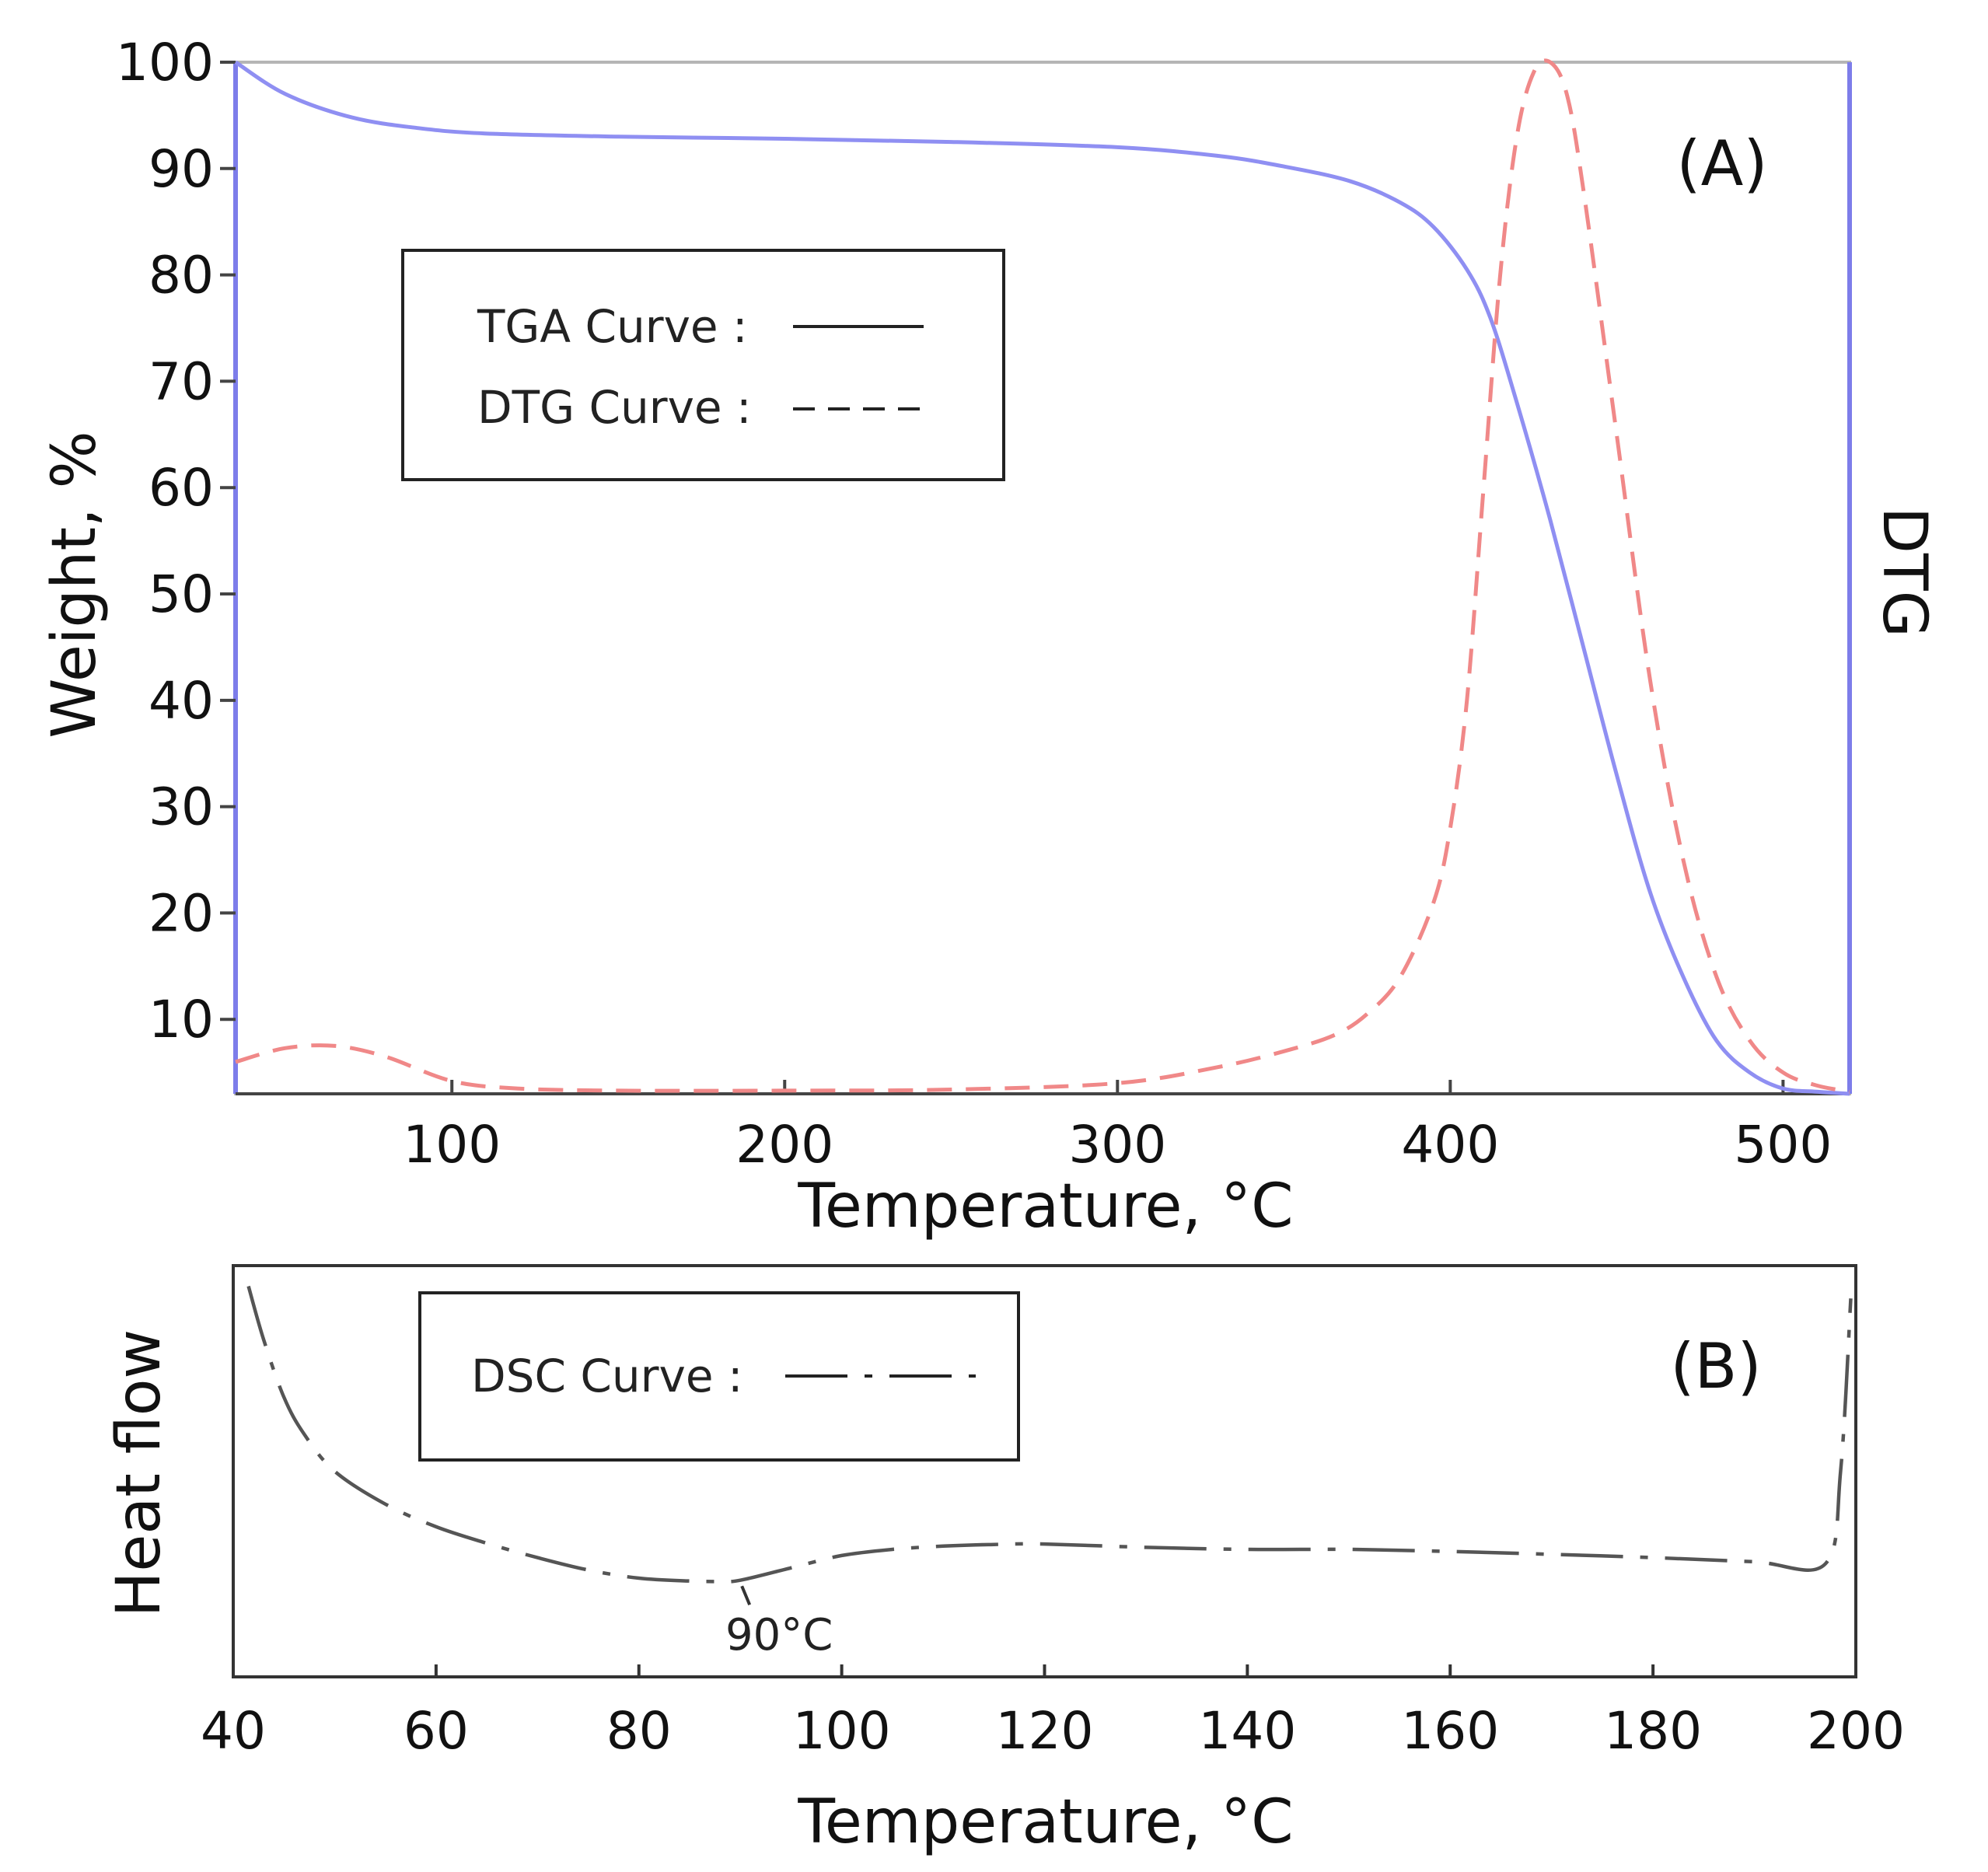  What do you see at coordinates (639, 1731) in the screenshot?
I see `panel-b-x-tick-label: 80` at bounding box center [639, 1731].